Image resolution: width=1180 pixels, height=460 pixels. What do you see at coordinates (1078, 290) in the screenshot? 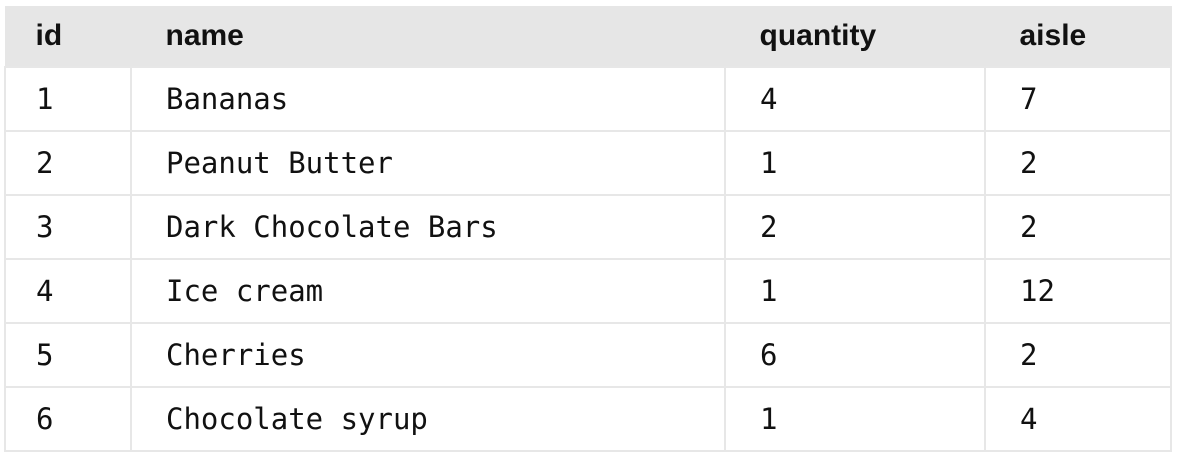
I see `cell-aisle: 12` at bounding box center [1078, 290].